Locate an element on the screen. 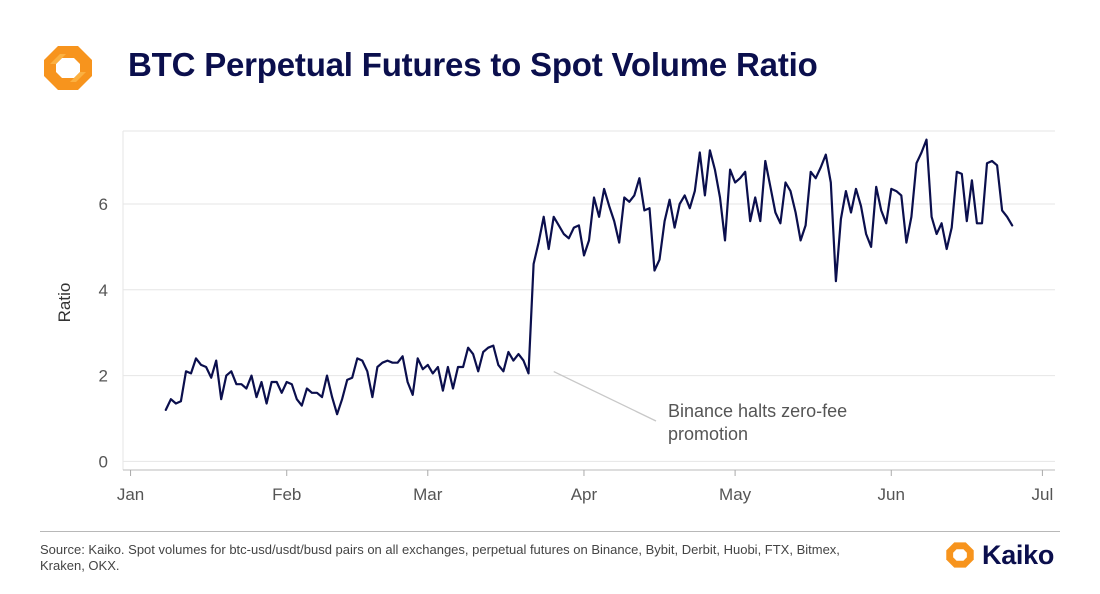 This screenshot has height=594, width=1100. y-axis-label: Ratio is located at coordinates (64, 303).